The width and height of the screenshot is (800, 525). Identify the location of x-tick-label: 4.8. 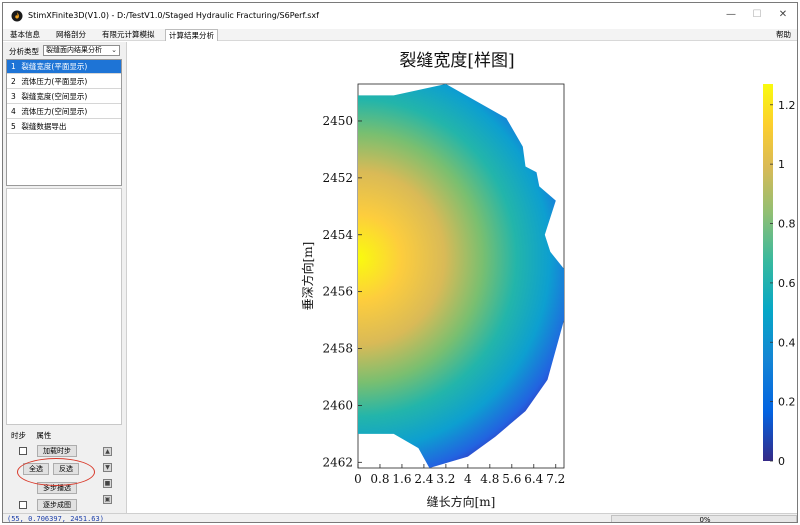
(489, 479).